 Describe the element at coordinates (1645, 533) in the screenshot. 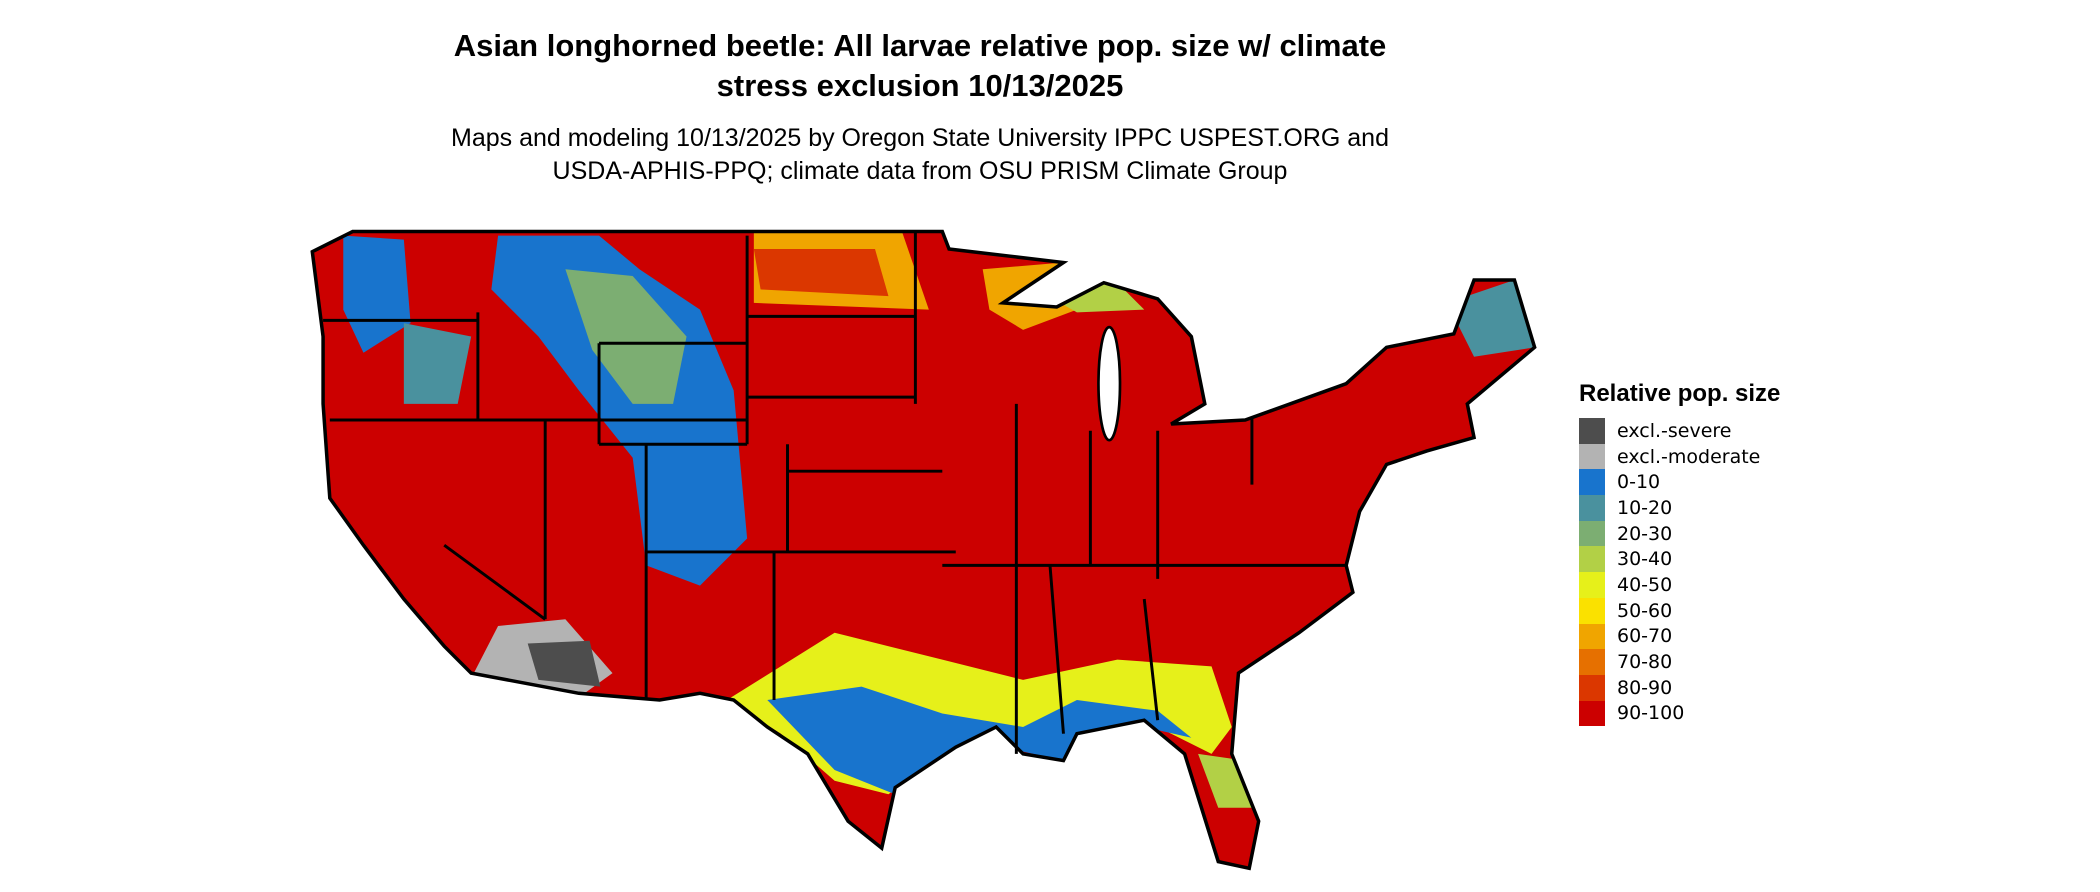

I see `legend-label: 20-30` at that location.